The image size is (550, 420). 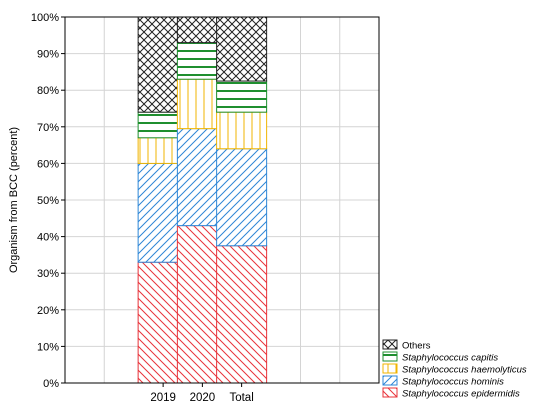 I want to click on y-axis-label: Organism from BCC (percent), so click(x=14, y=200).